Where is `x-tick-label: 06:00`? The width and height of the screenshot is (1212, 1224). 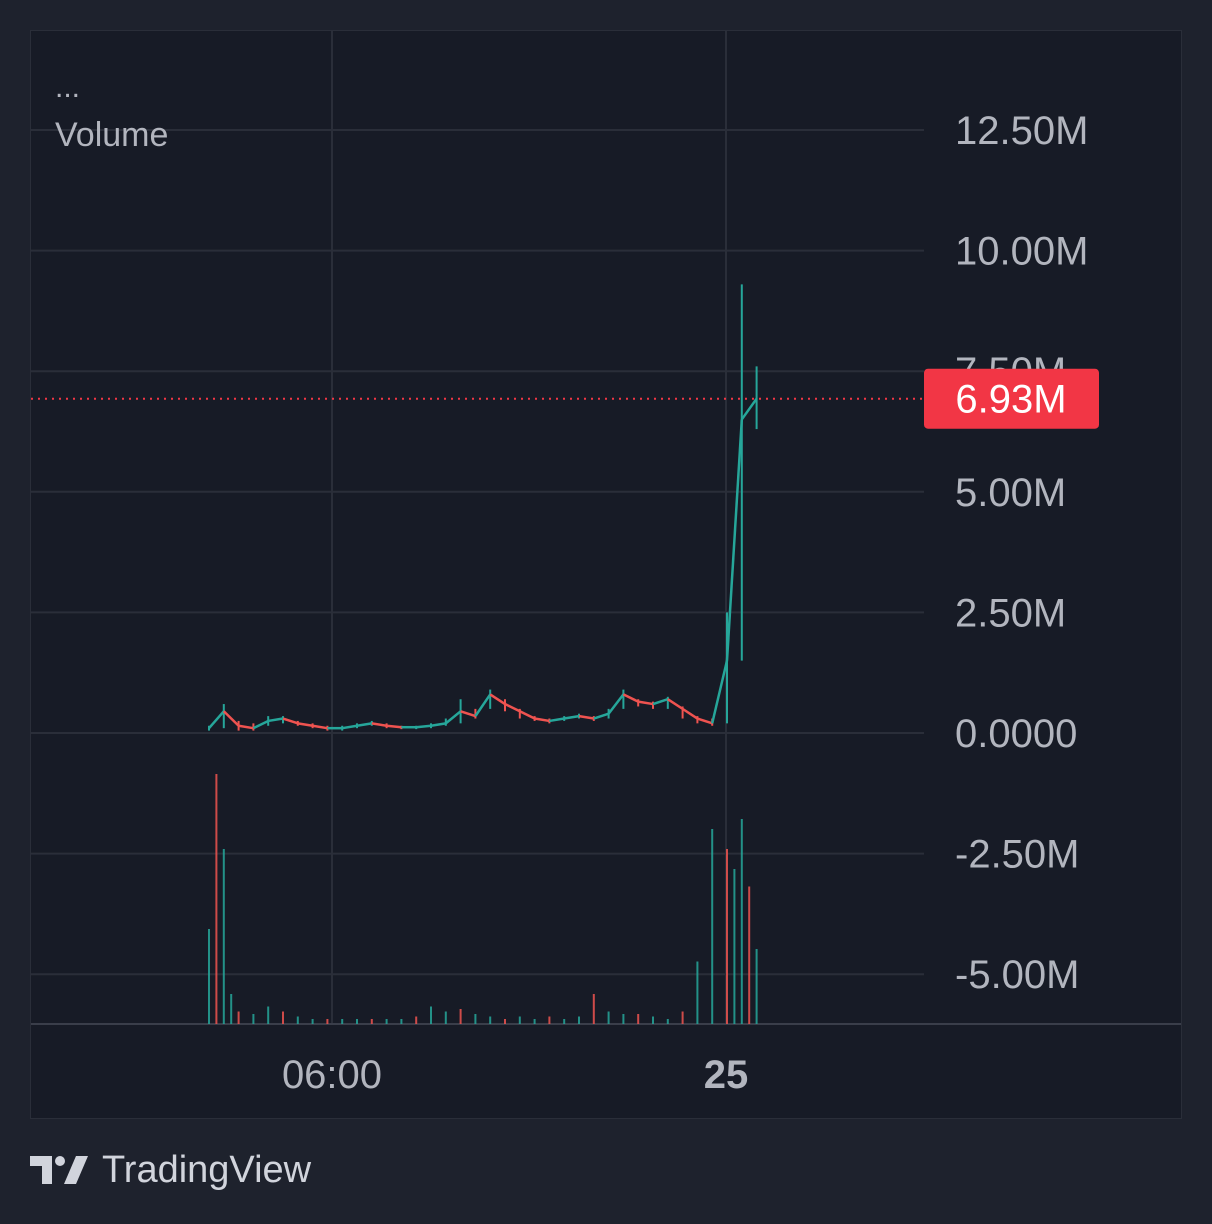 x-tick-label: 06:00 is located at coordinates (332, 1075).